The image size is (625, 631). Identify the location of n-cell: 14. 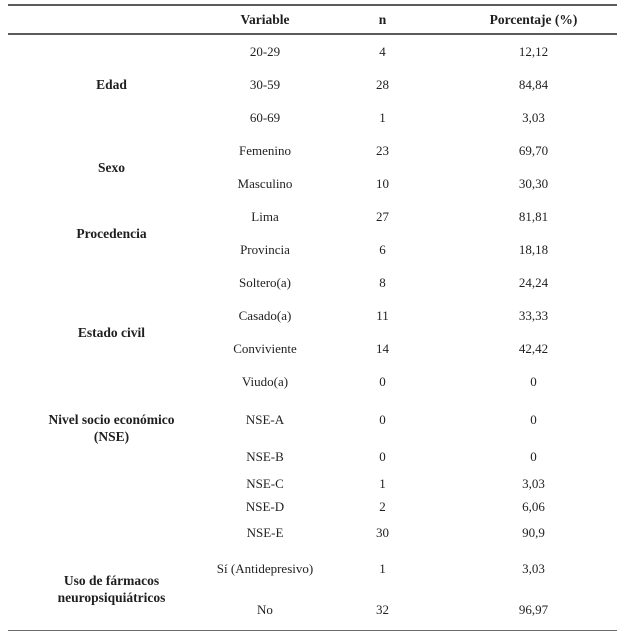
(382, 348).